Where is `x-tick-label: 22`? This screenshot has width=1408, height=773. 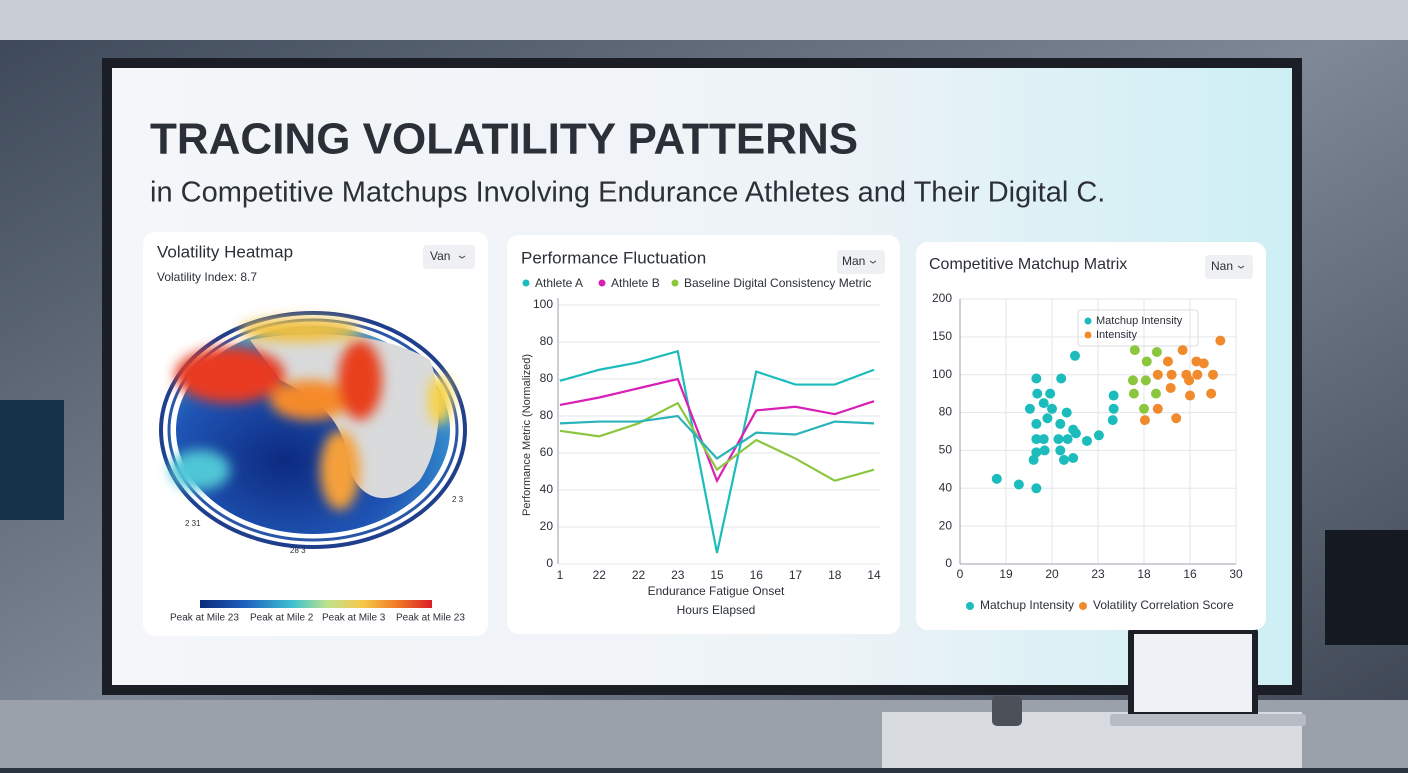
x-tick-label: 22 is located at coordinates (600, 575).